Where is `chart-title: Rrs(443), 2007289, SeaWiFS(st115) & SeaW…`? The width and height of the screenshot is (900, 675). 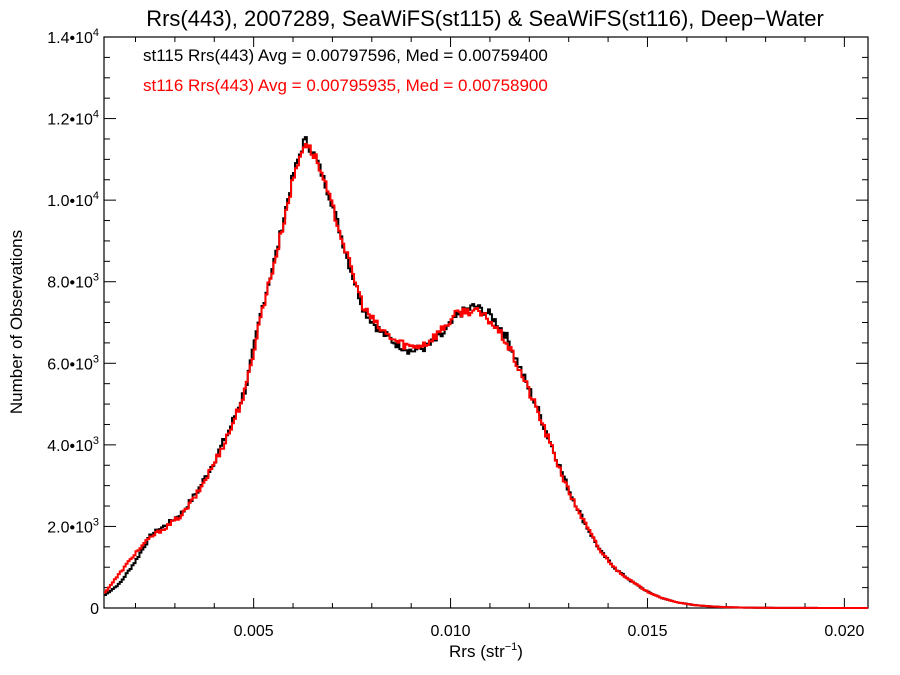 chart-title: Rrs(443), 2007289, SeaWiFS(st115) & SeaW… is located at coordinates (485, 18).